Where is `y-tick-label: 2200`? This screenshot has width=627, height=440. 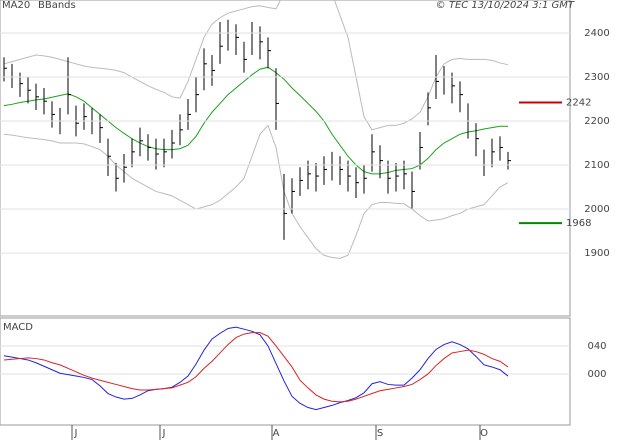
y-tick-label: 2200 is located at coordinates (596, 121).